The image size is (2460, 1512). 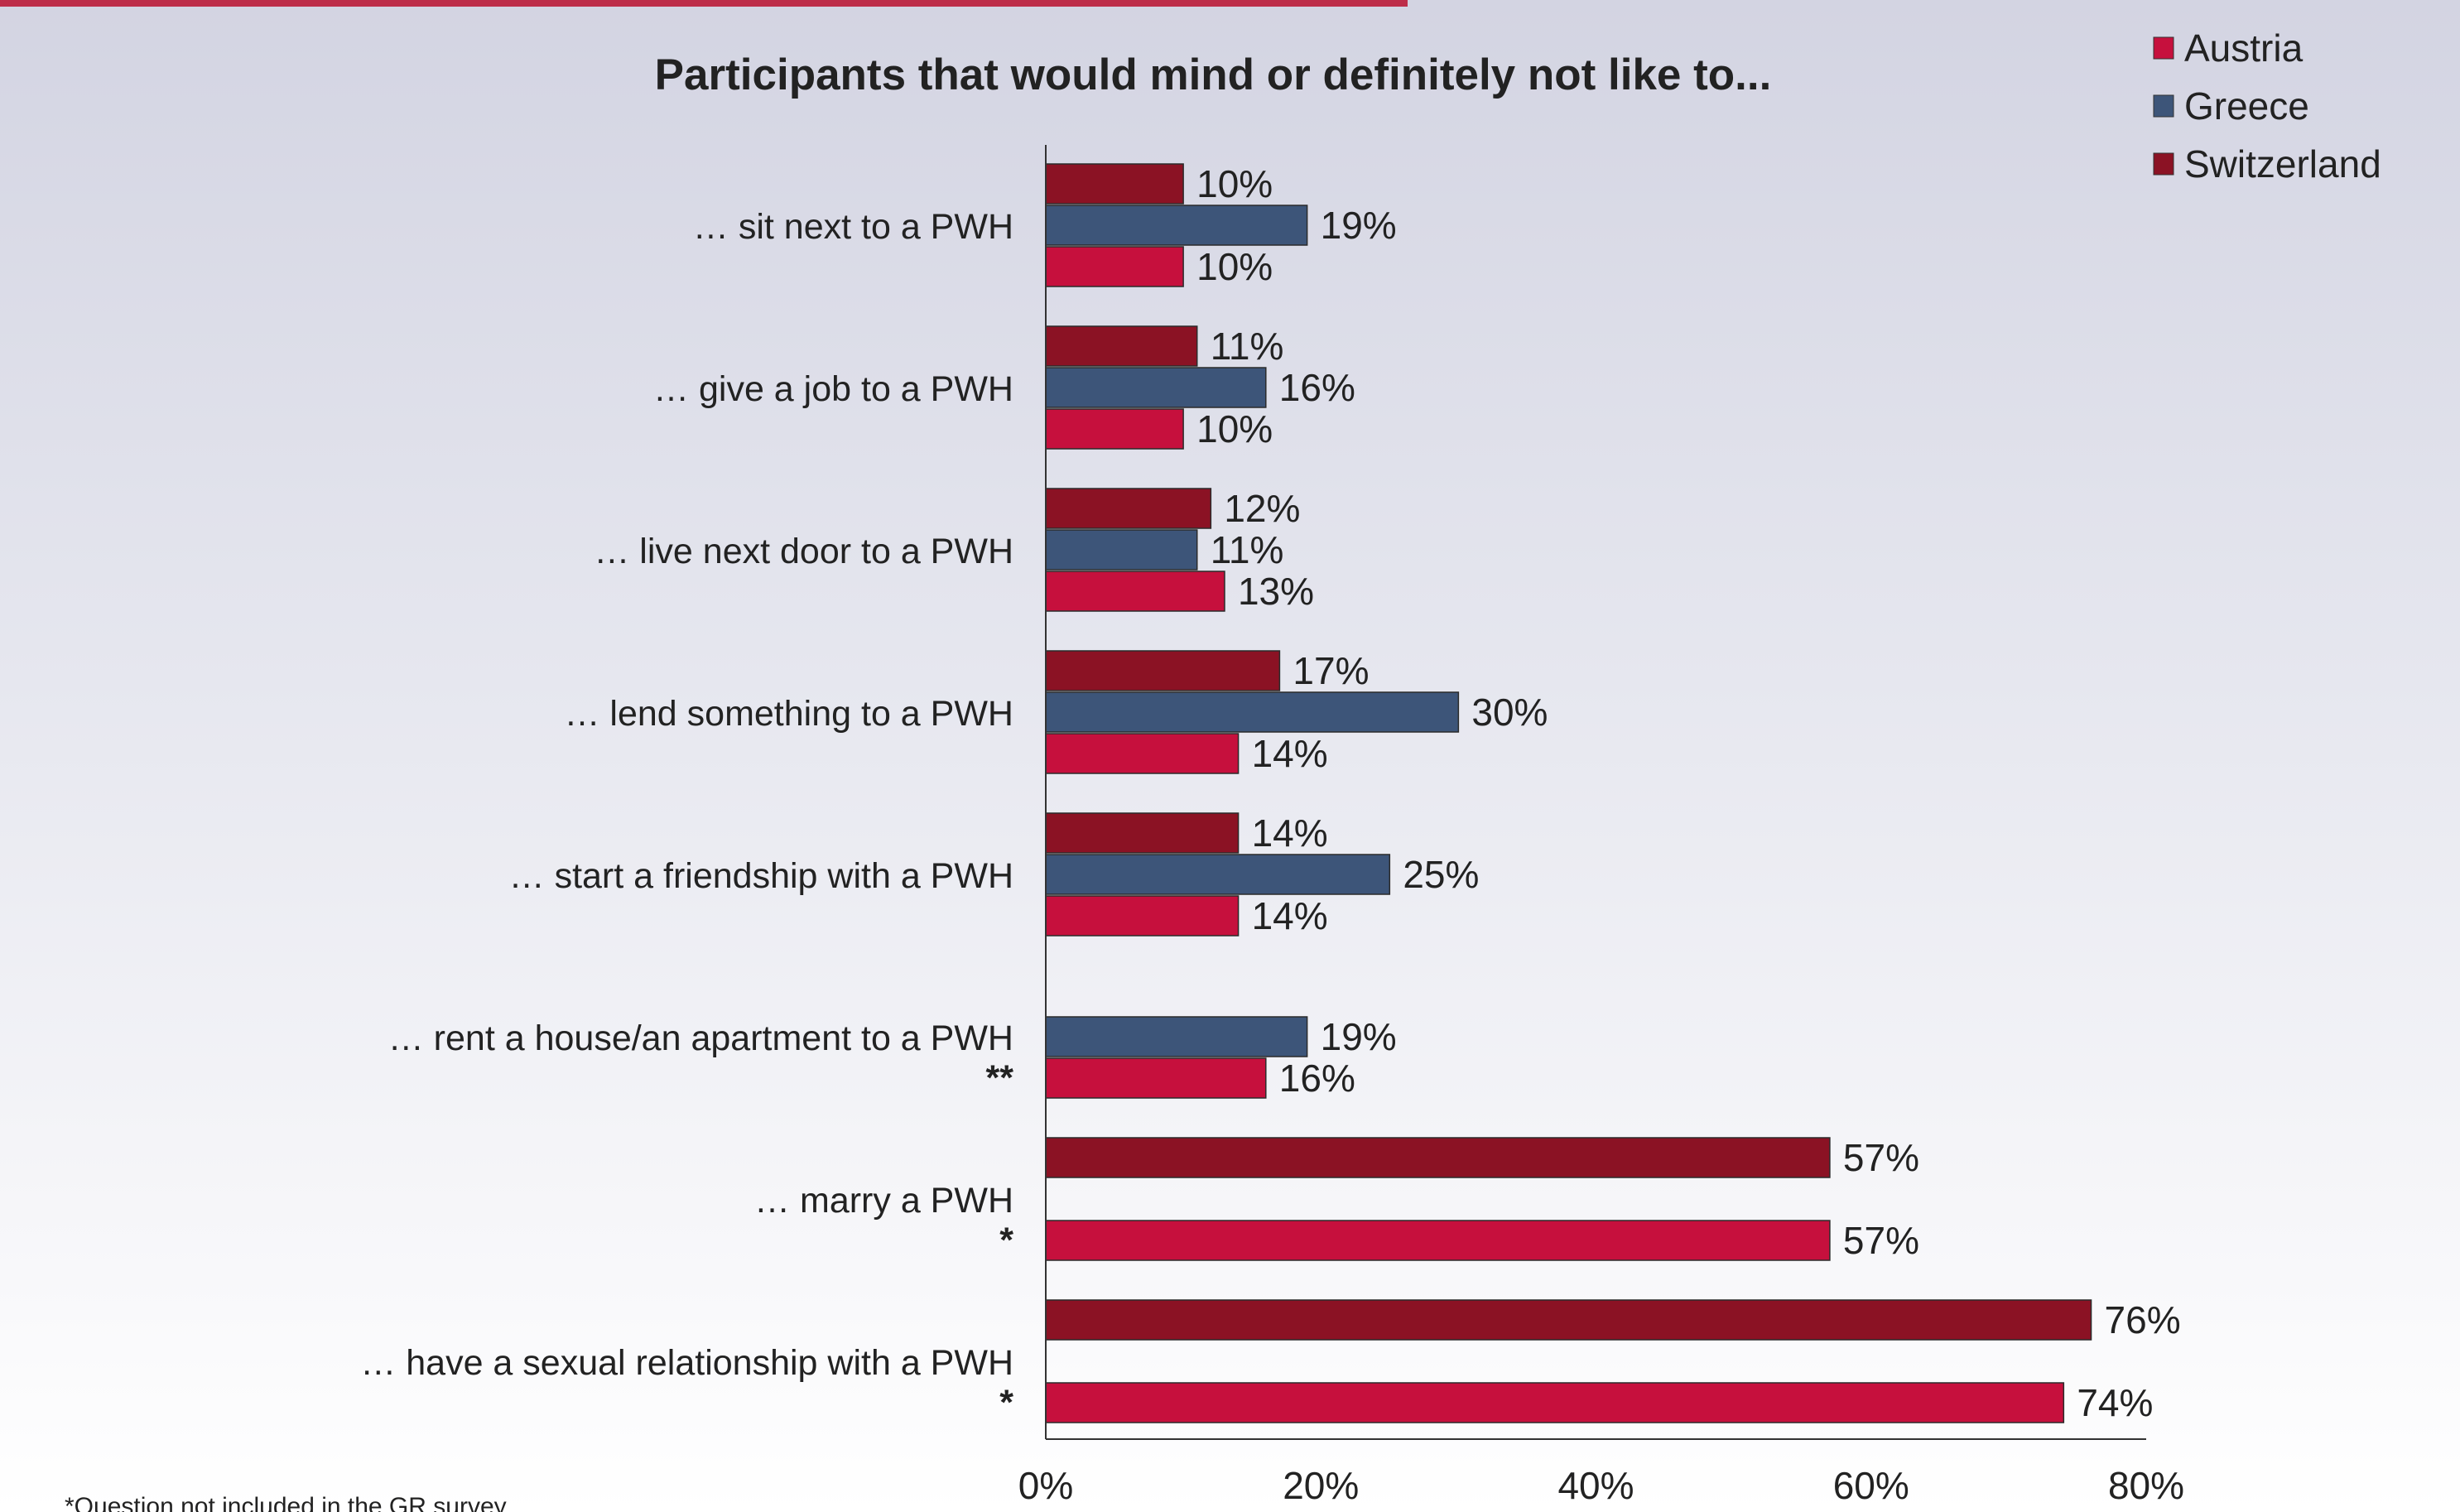 I want to click on category-label: … sit next to a PWH, so click(x=853, y=227).